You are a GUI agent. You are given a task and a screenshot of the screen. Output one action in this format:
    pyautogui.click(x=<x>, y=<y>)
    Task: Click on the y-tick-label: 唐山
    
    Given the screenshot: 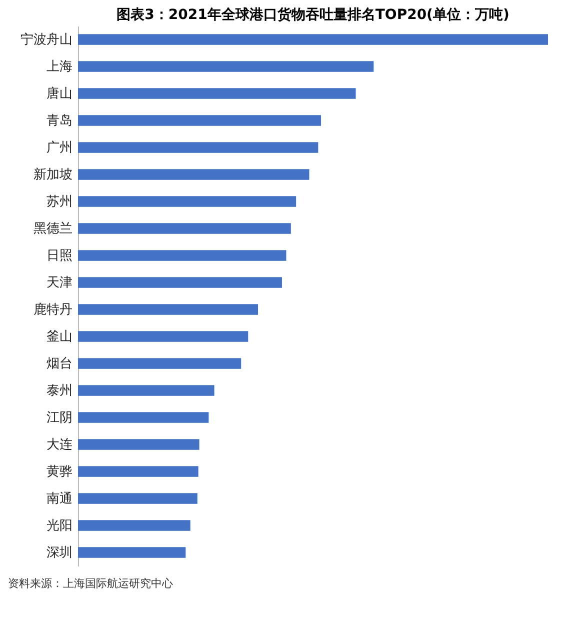 What is the action you would take?
    pyautogui.click(x=59, y=94)
    